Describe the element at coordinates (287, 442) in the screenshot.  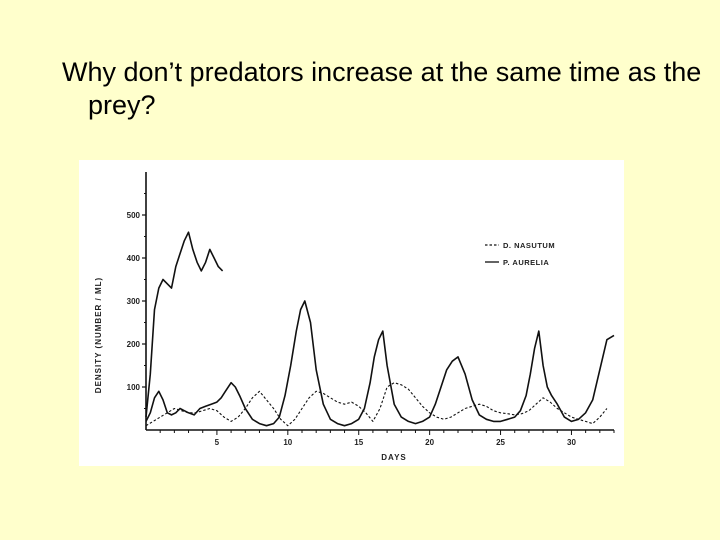
I see `x-tick-label: 10` at that location.